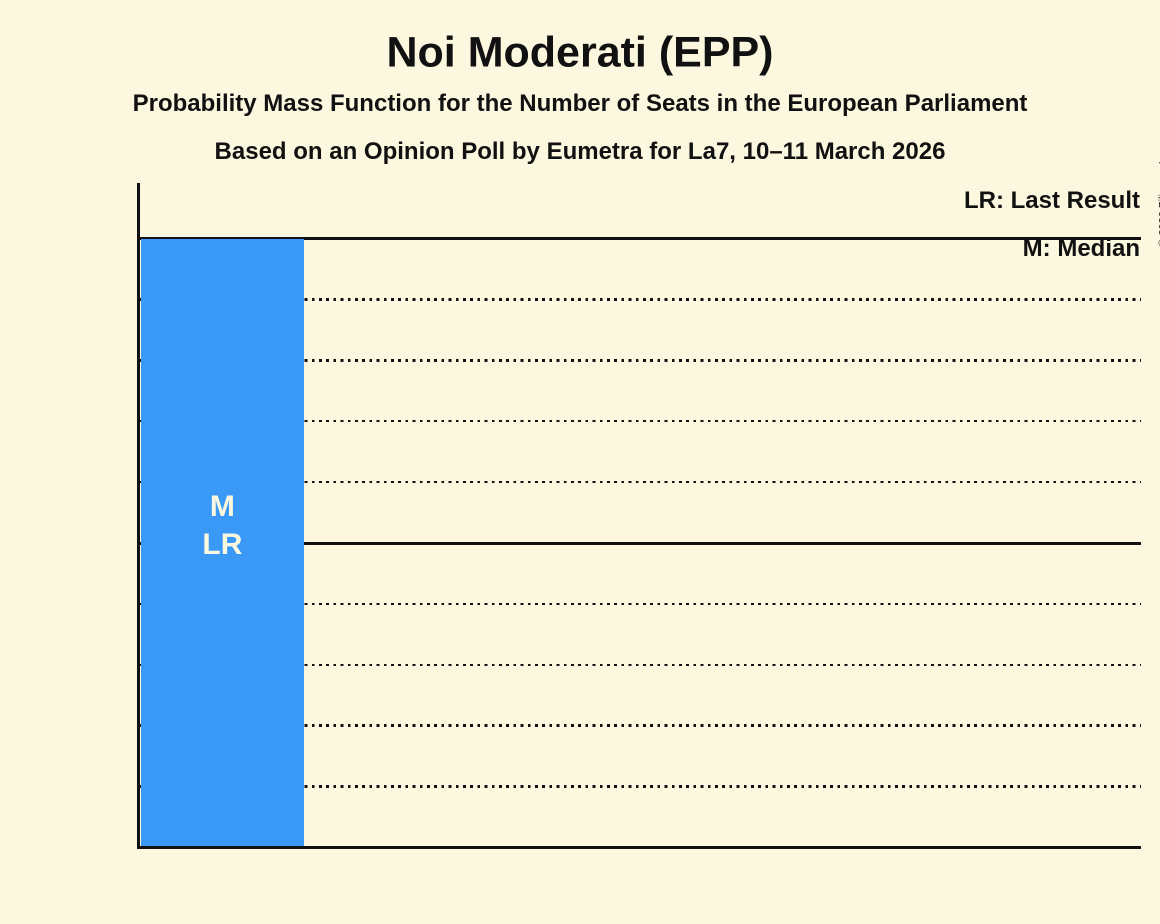 This screenshot has height=924, width=1160. What do you see at coordinates (222, 526) in the screenshot?
I see `bar-annotation-median-lastresult: M LR` at bounding box center [222, 526].